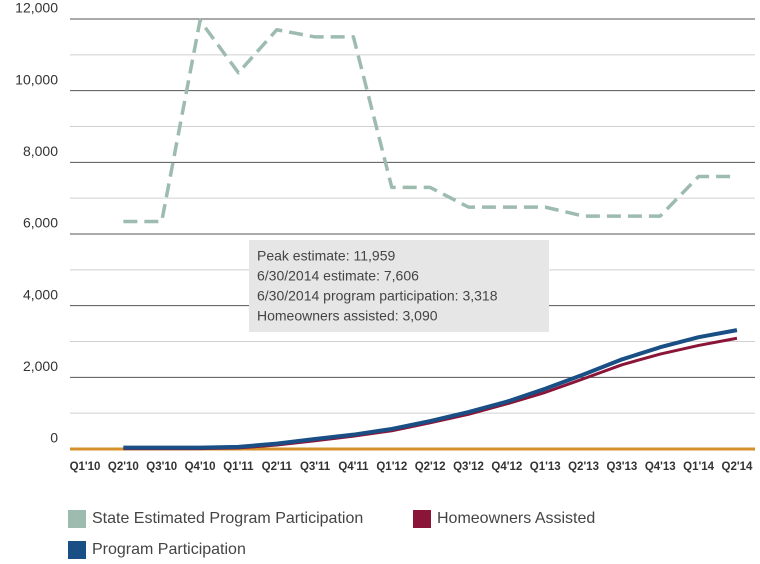 This screenshot has height=564, width=760. I want to click on legend-label: Program Participation, so click(169, 549).